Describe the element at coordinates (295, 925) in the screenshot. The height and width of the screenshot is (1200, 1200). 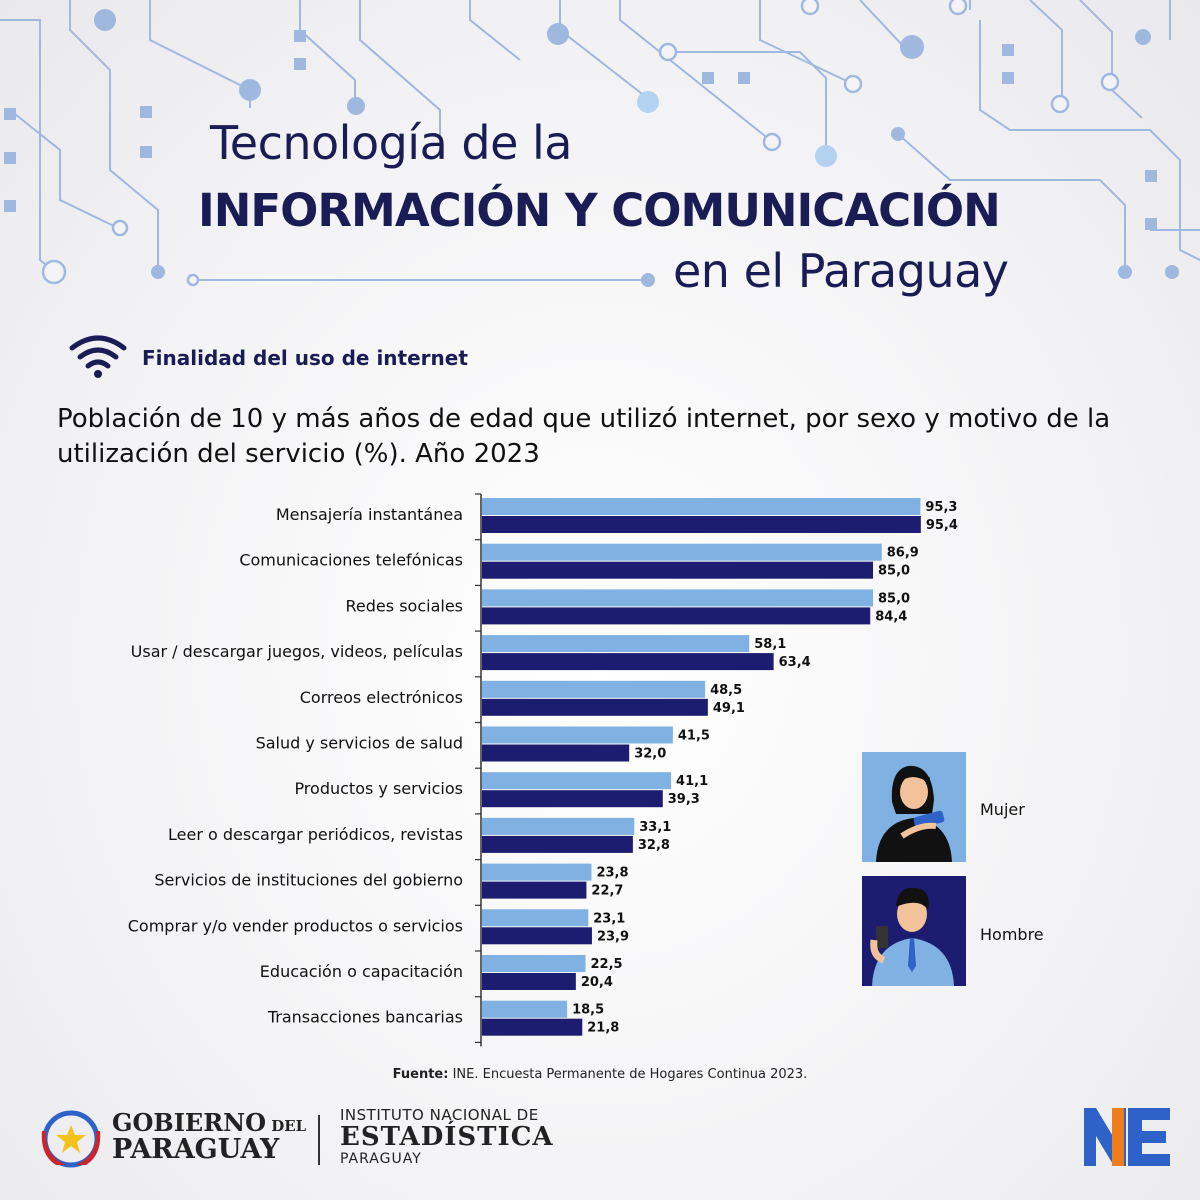
I see `category-label: Comprar y/o vender productos o servicios` at that location.